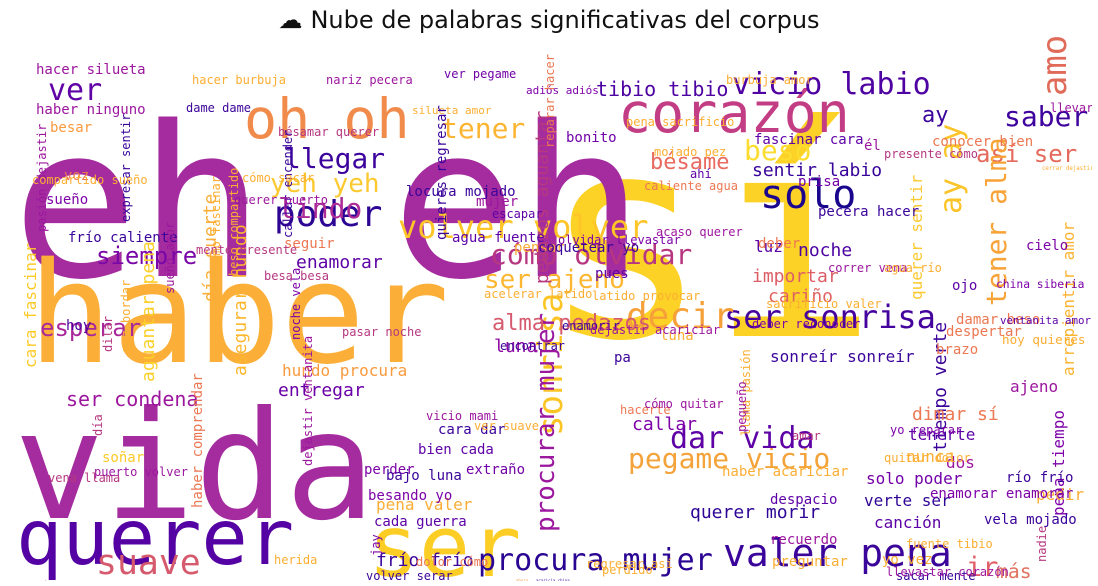  Describe the element at coordinates (1014, 570) in the screenshot. I see `cloud-word: más` at that location.